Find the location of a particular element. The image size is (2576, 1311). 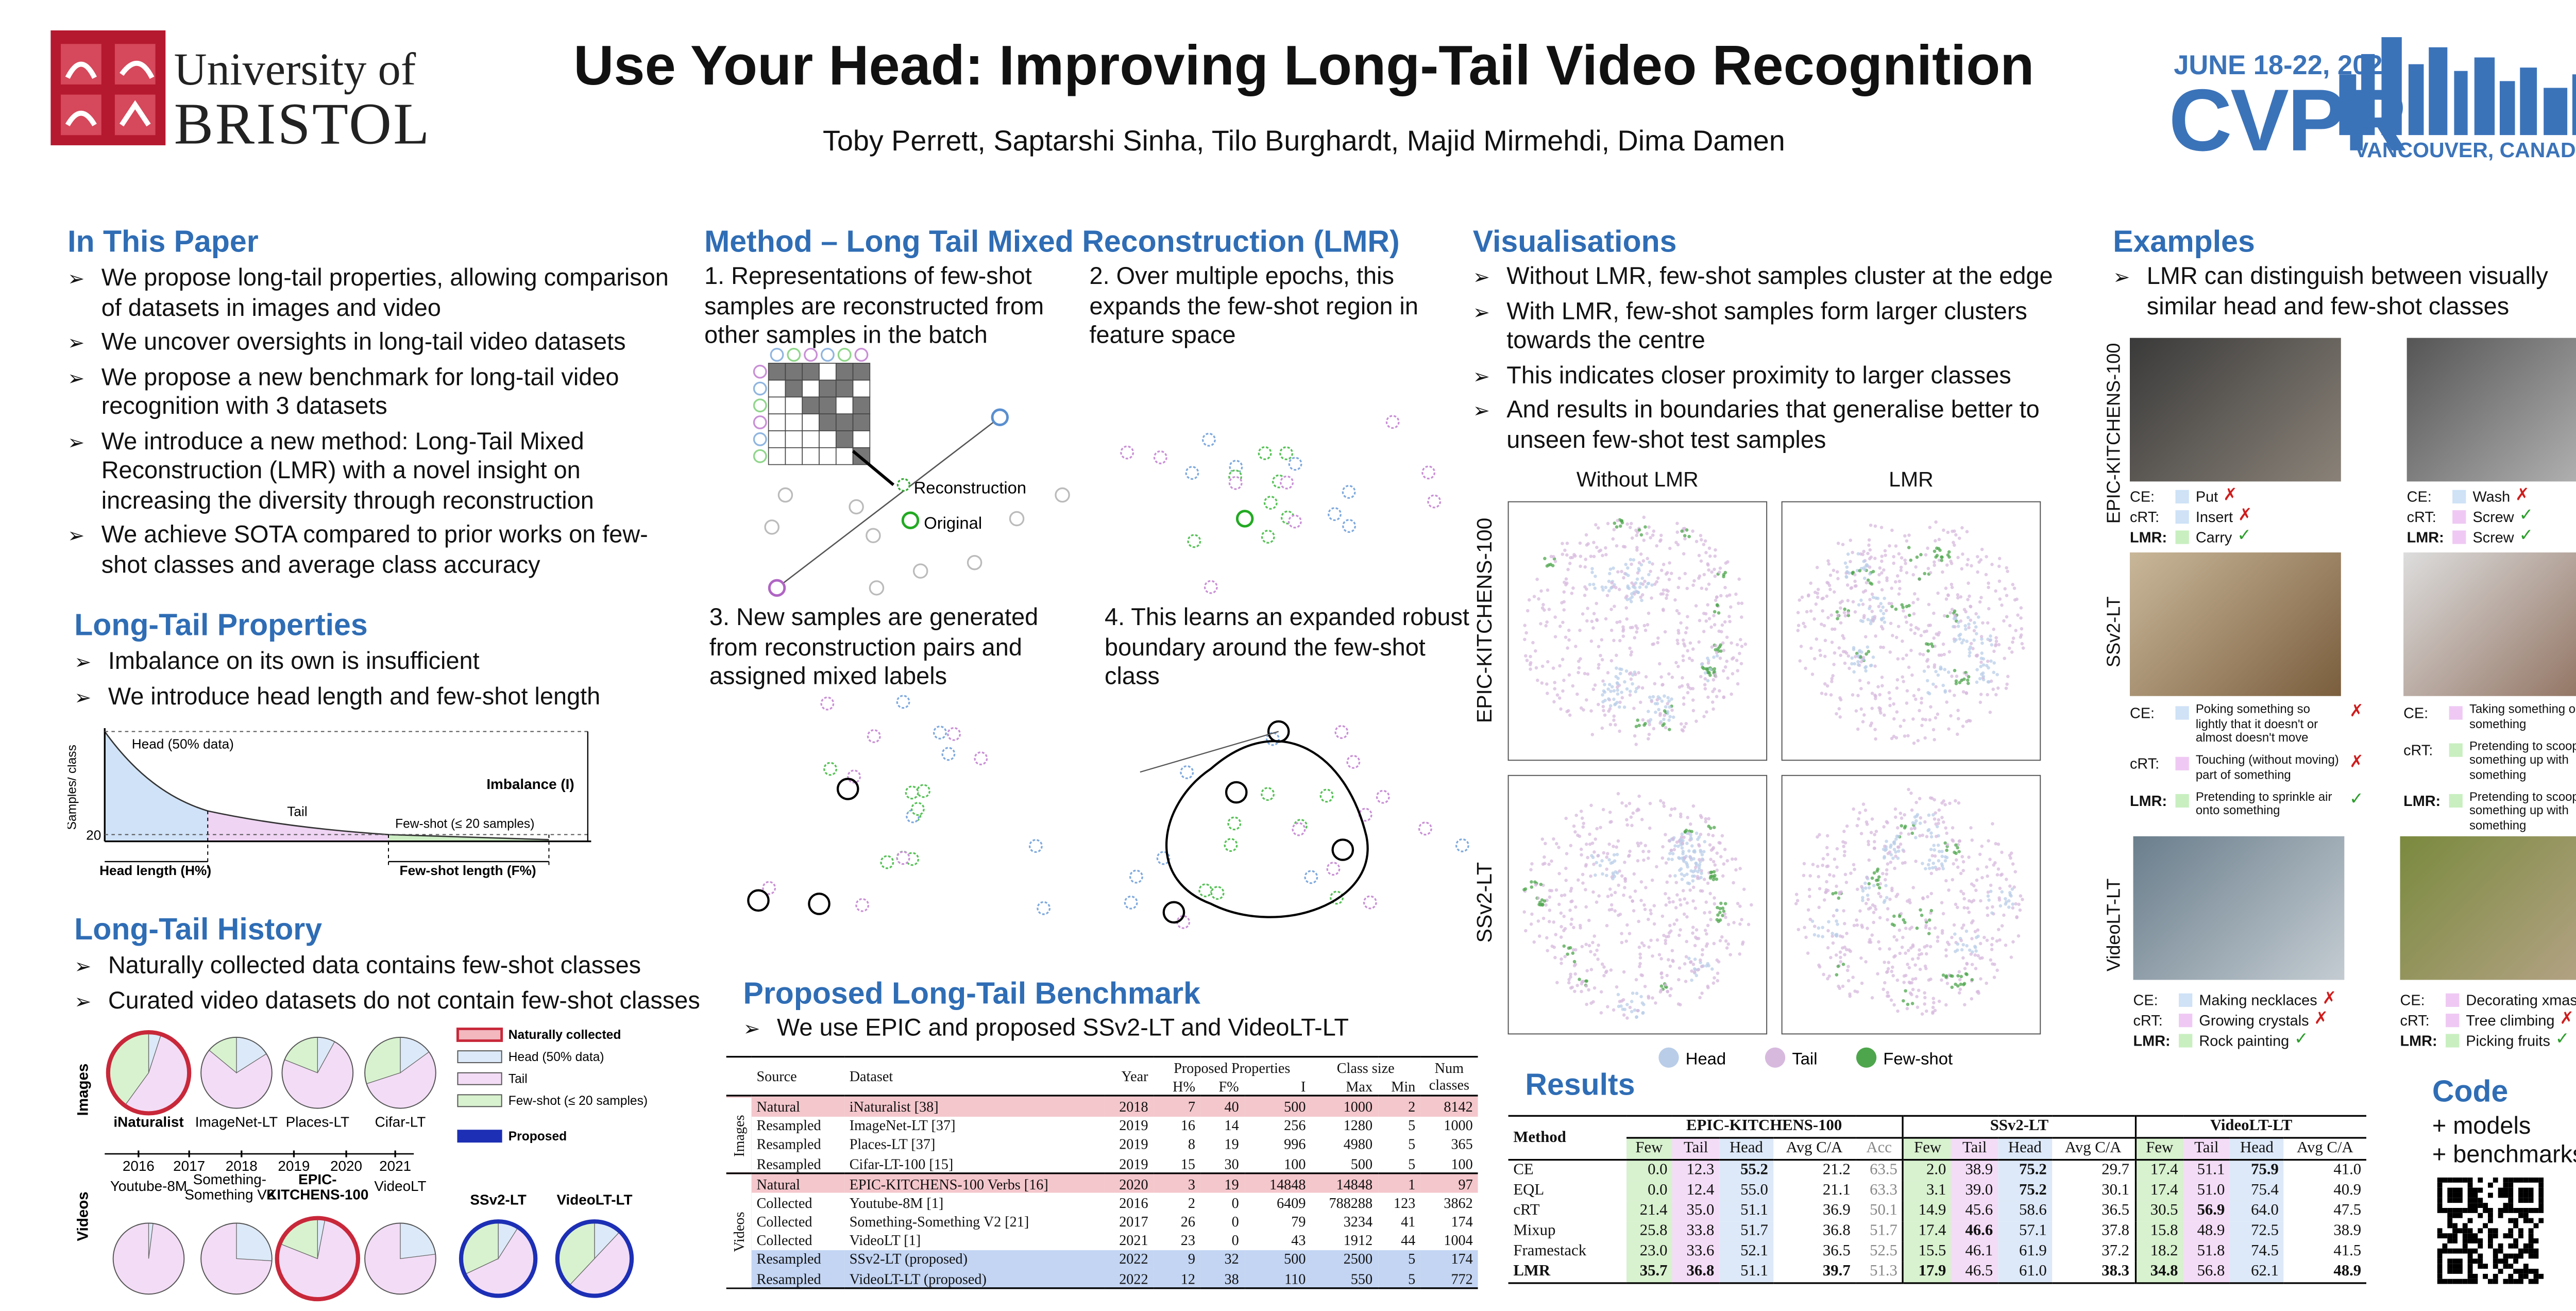

table-cell: 5 is located at coordinates (1412, 1278).